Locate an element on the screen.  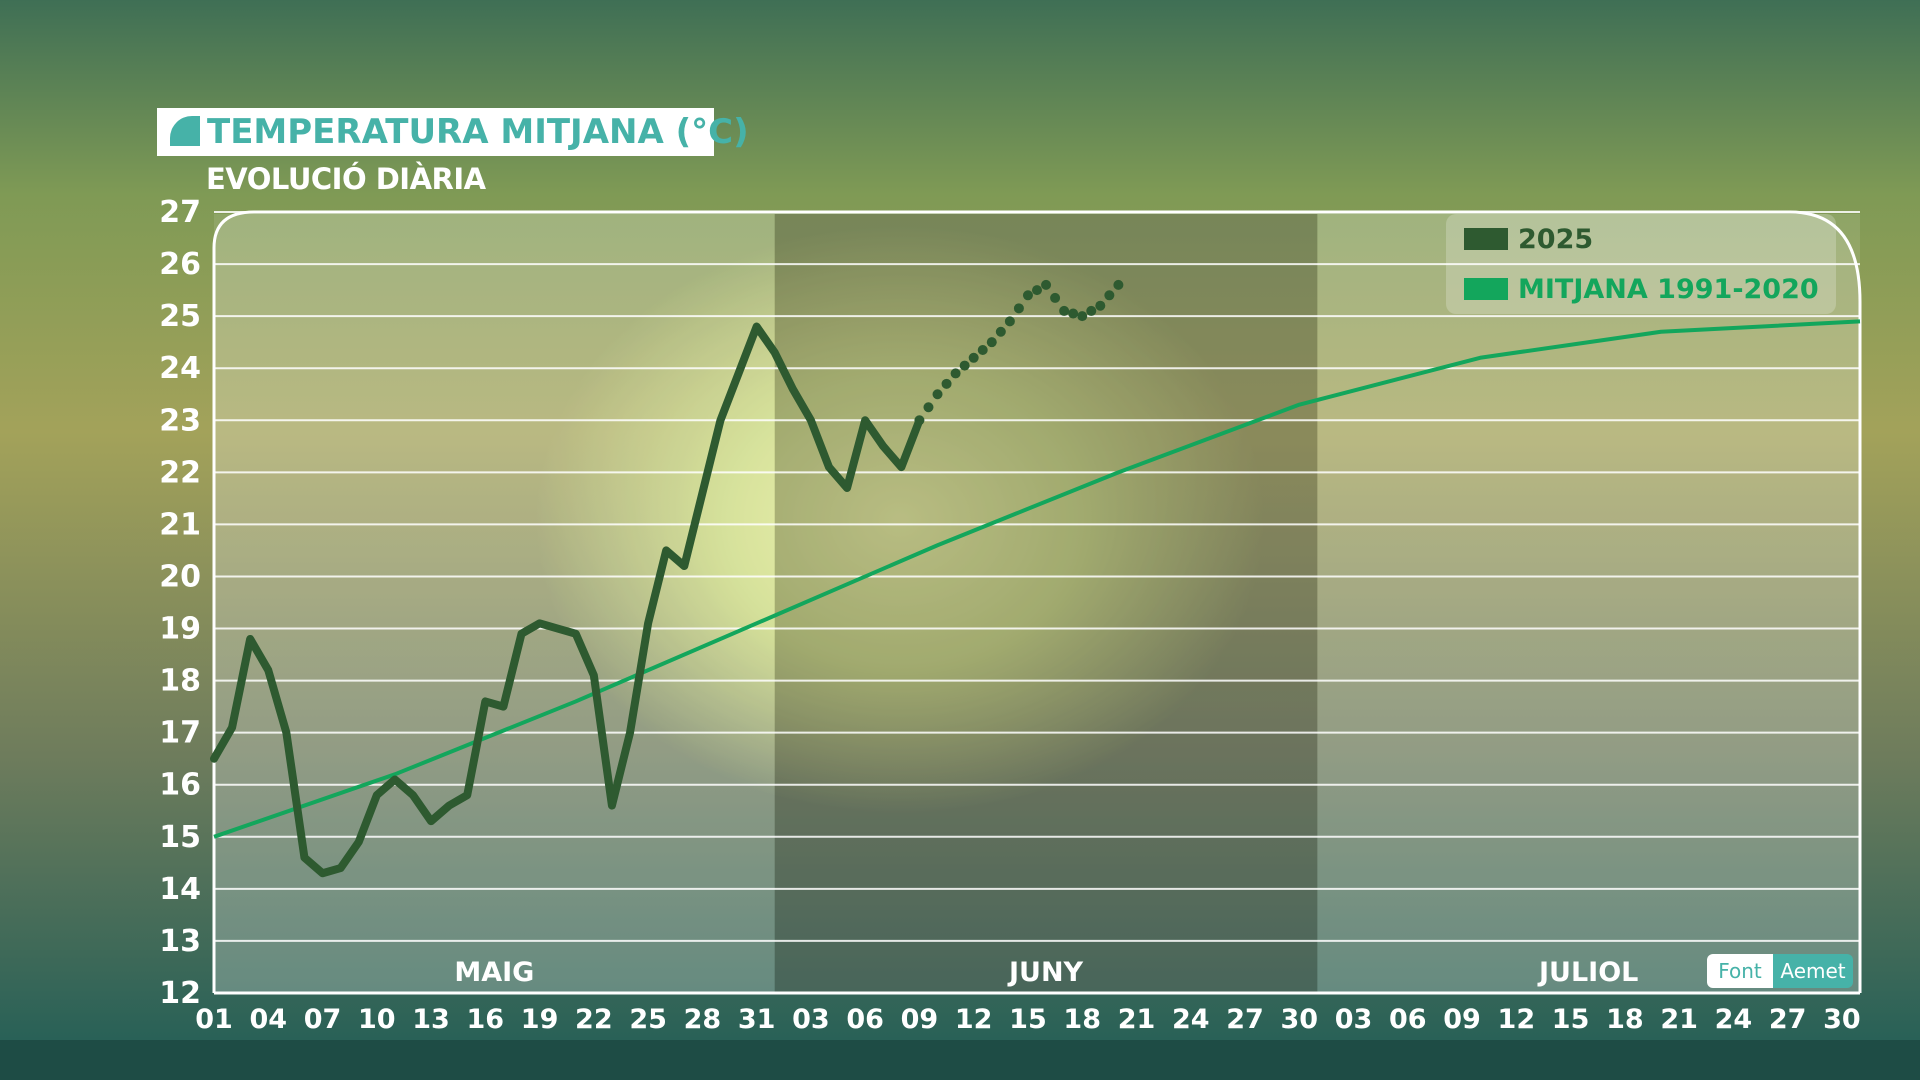
y-tick-label: 26 is located at coordinates (180, 264).